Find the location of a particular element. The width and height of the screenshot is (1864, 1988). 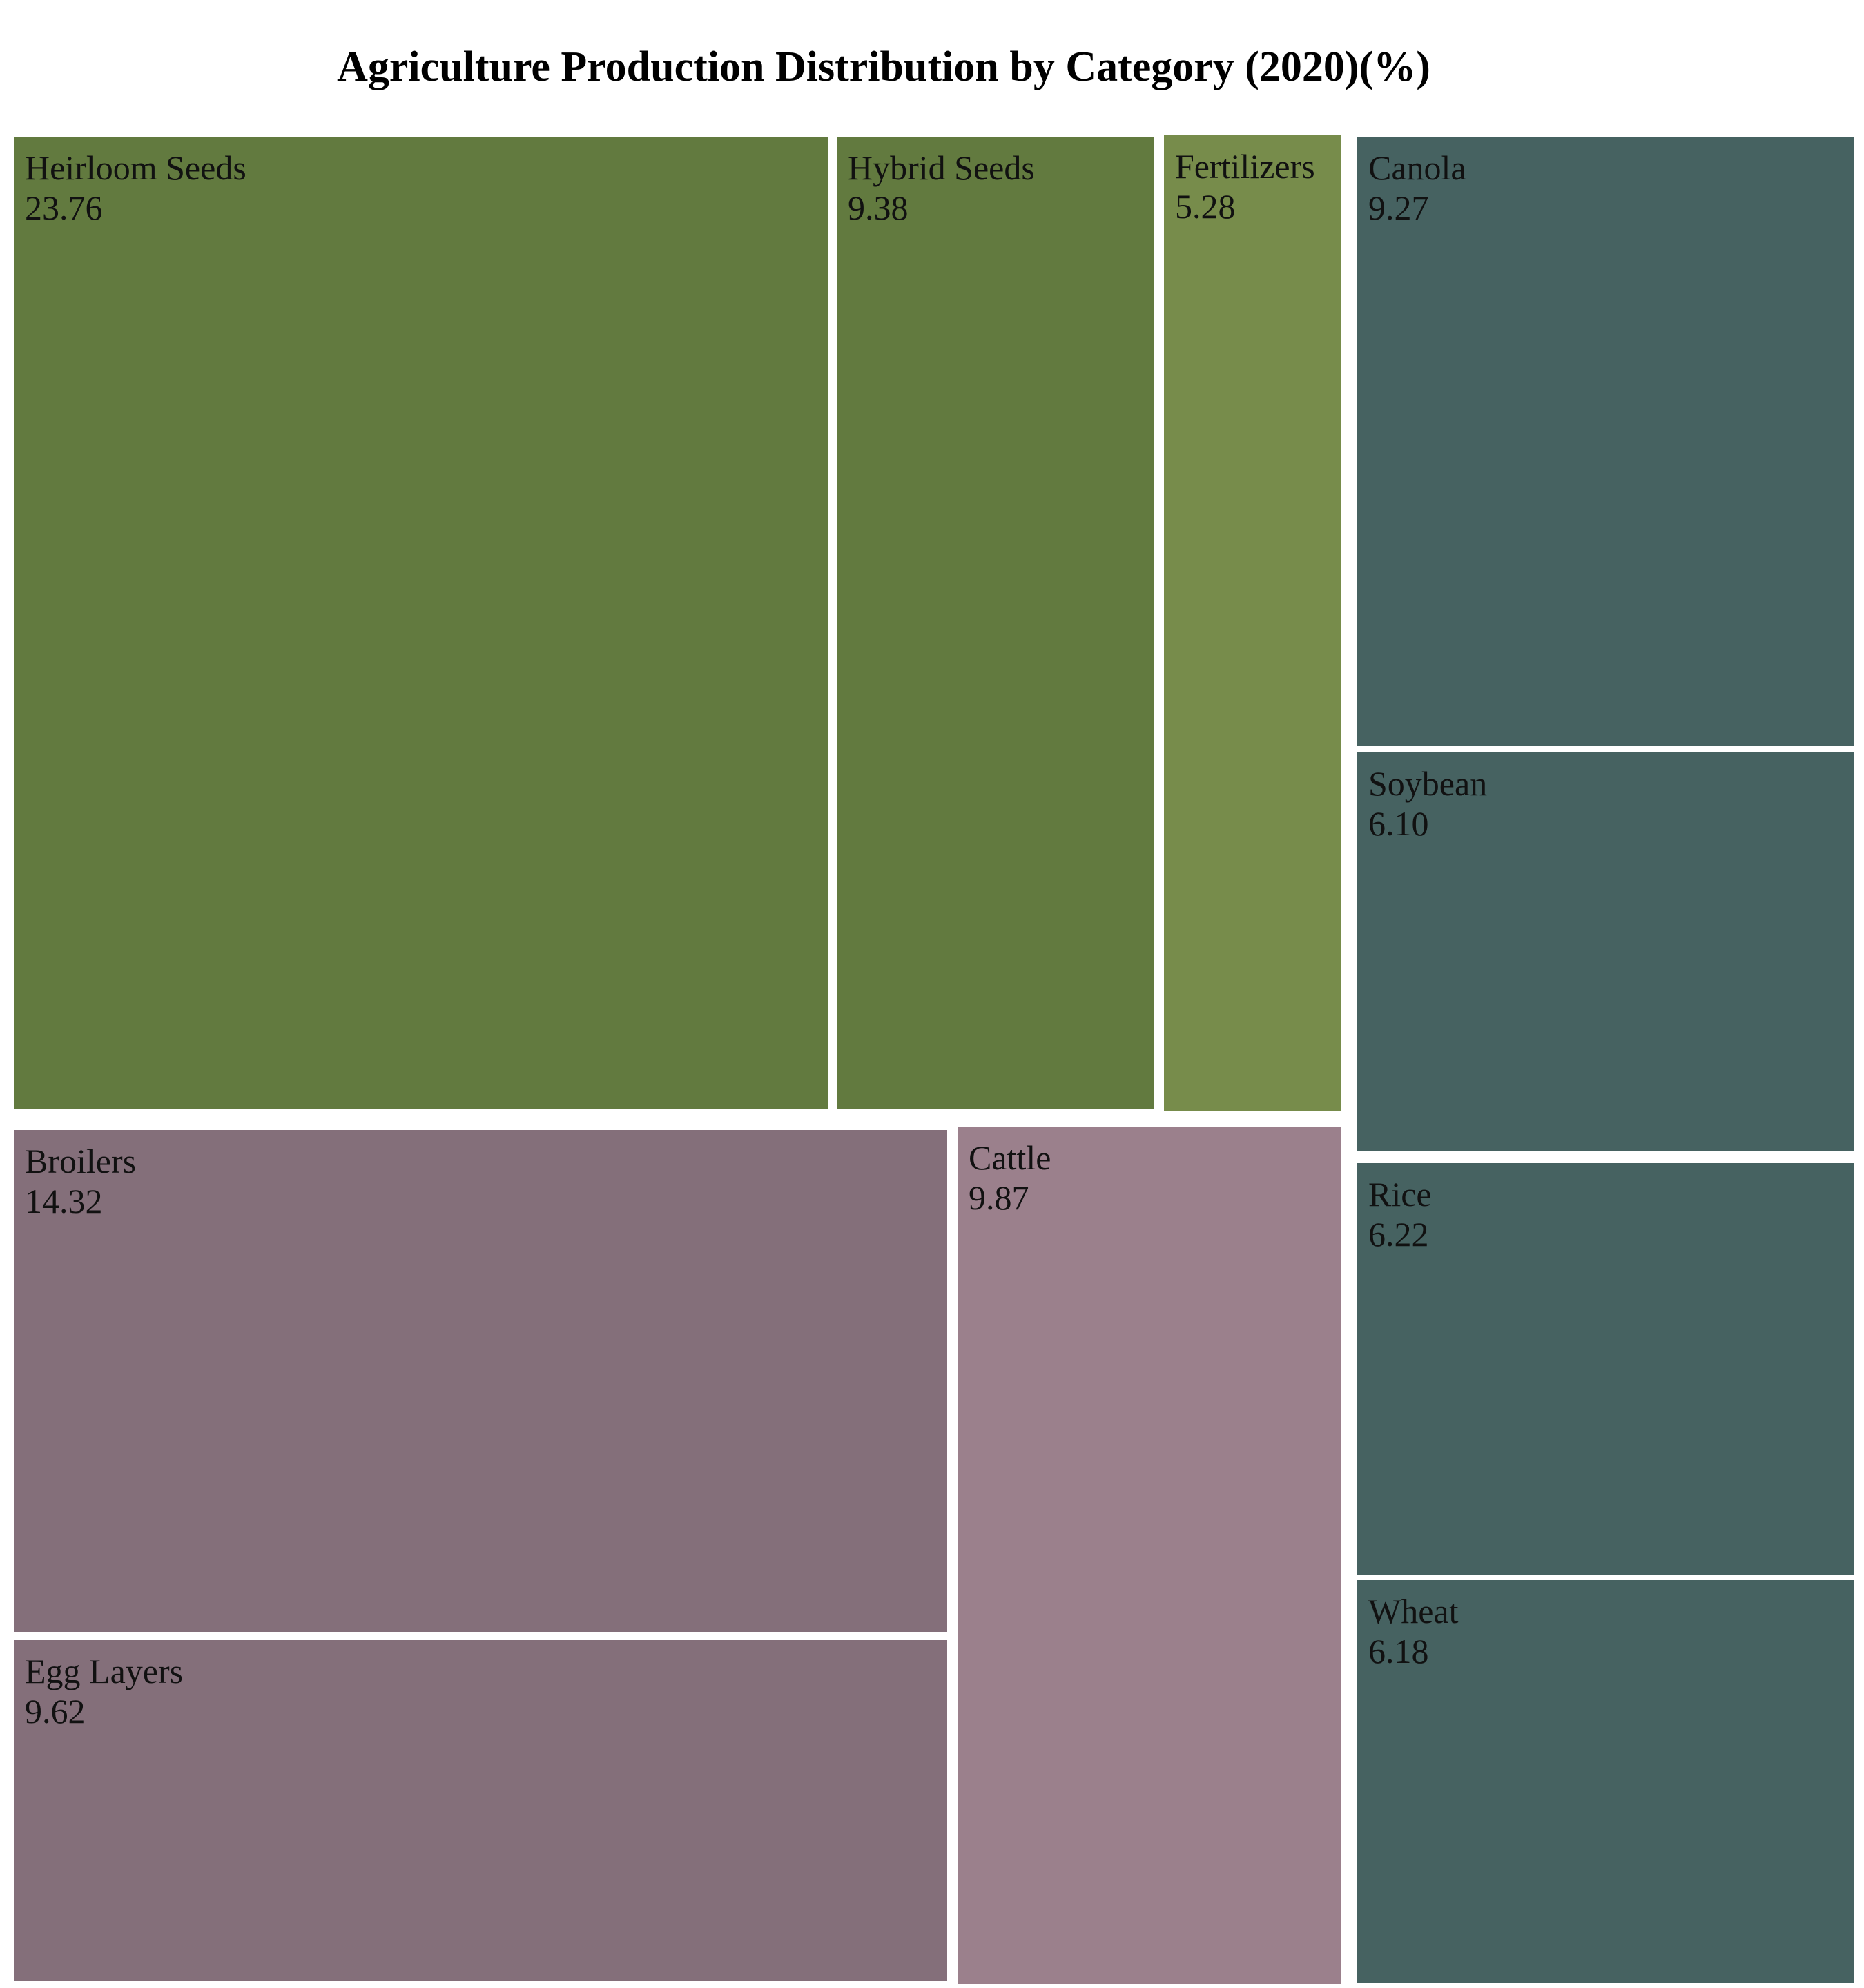

tile-rect-fertilizers is located at coordinates (1253, 623).